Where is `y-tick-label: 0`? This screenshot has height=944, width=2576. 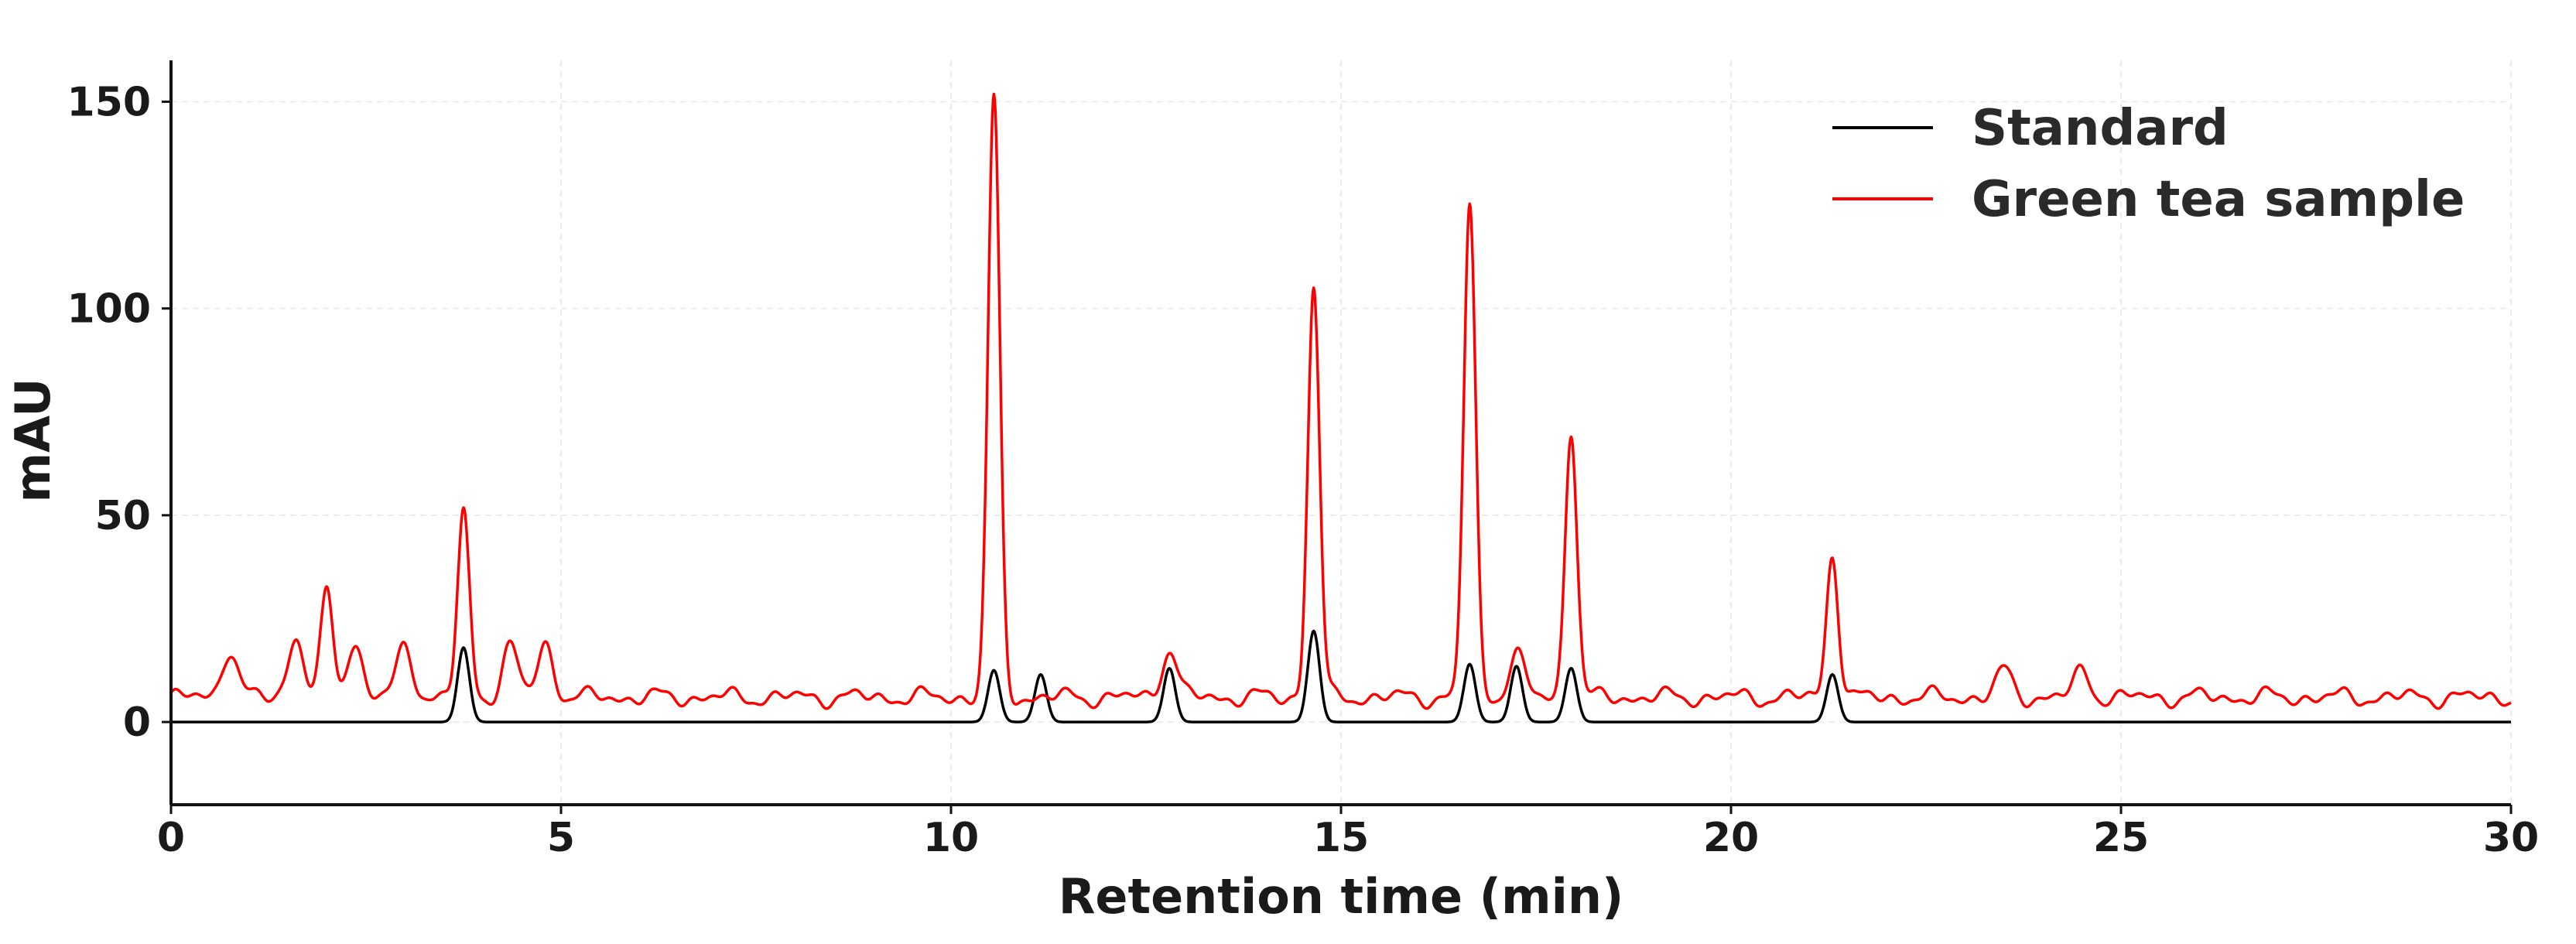
y-tick-label: 0 is located at coordinates (137, 723).